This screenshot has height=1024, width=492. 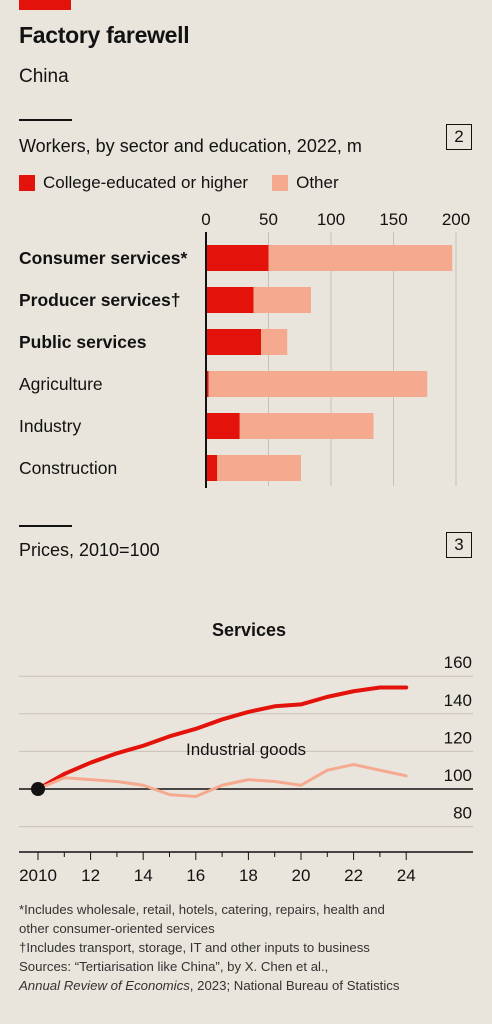 What do you see at coordinates (50, 426) in the screenshot?
I see `category-label: Industry` at bounding box center [50, 426].